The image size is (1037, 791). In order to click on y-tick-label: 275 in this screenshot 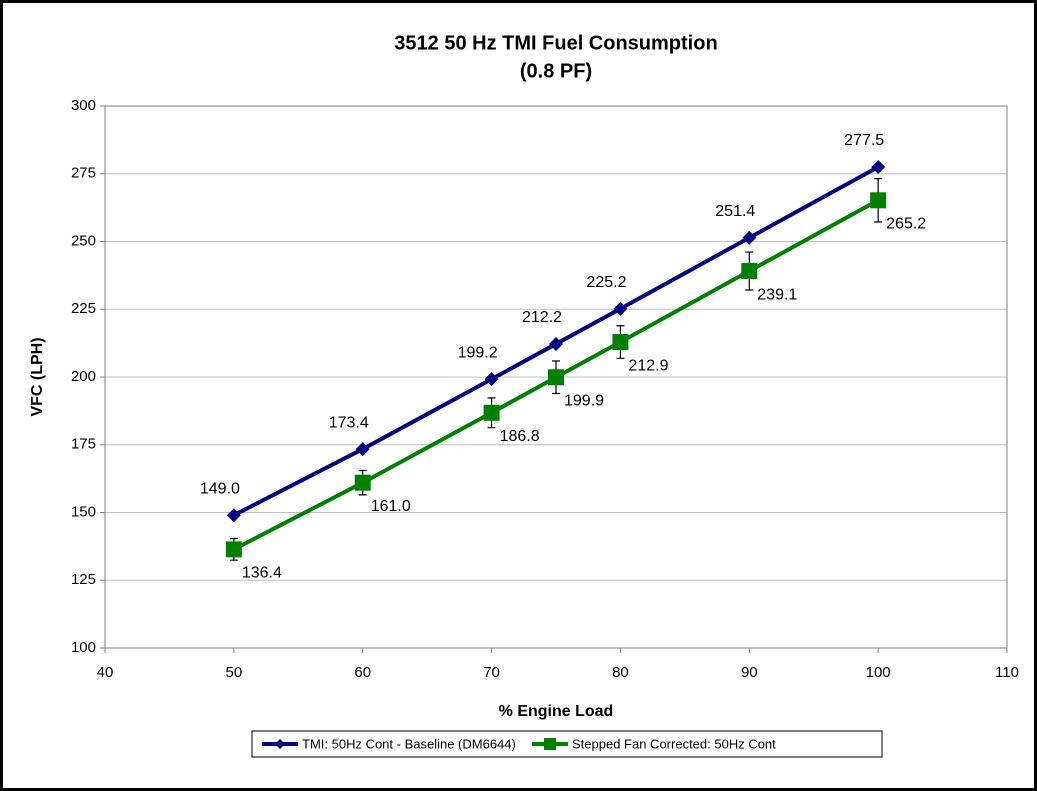, I will do `click(83, 173)`.